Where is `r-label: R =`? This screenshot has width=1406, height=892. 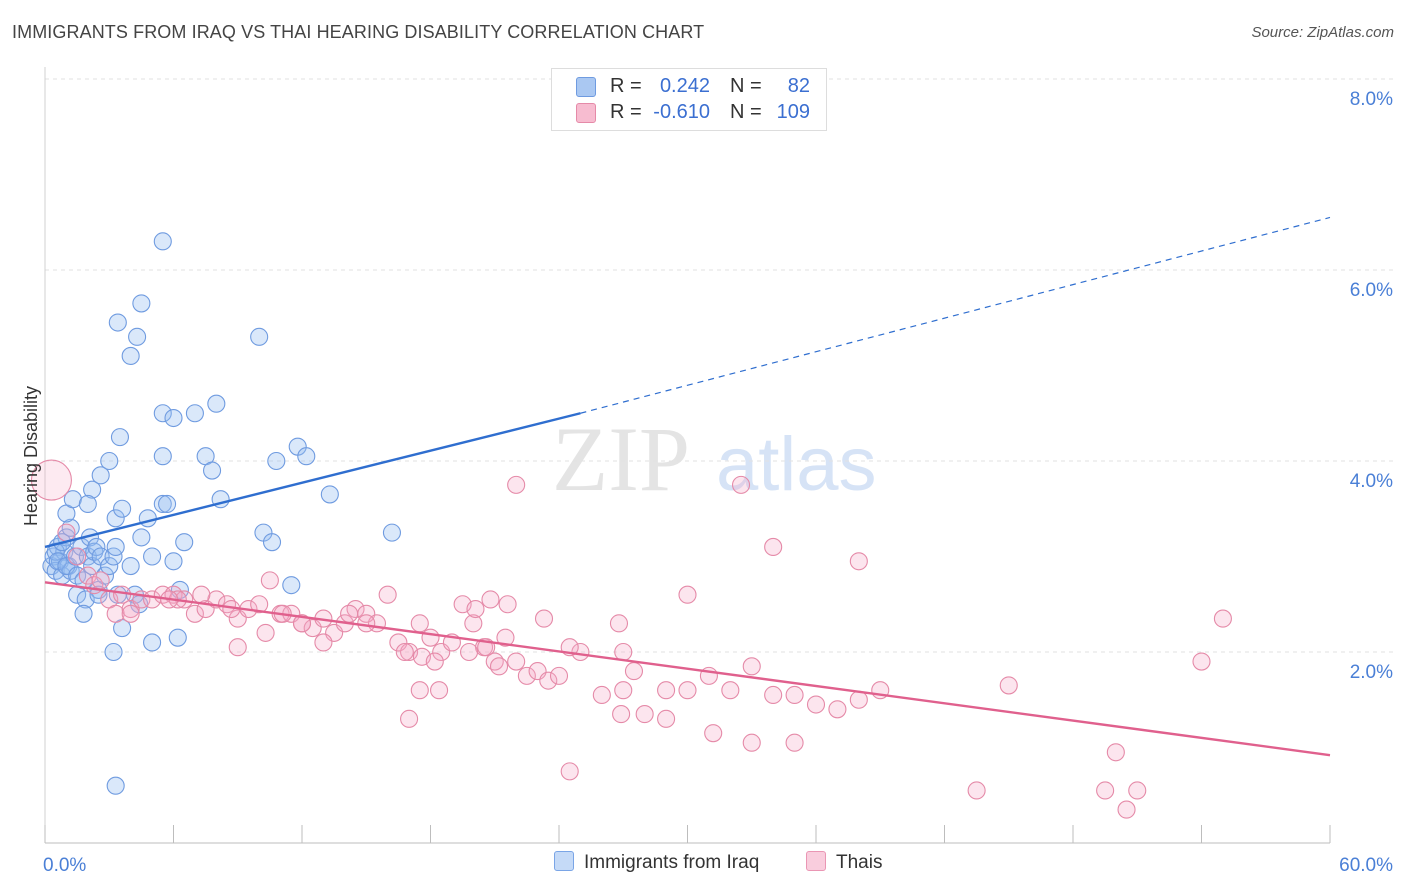 r-label: R = is located at coordinates (626, 86).